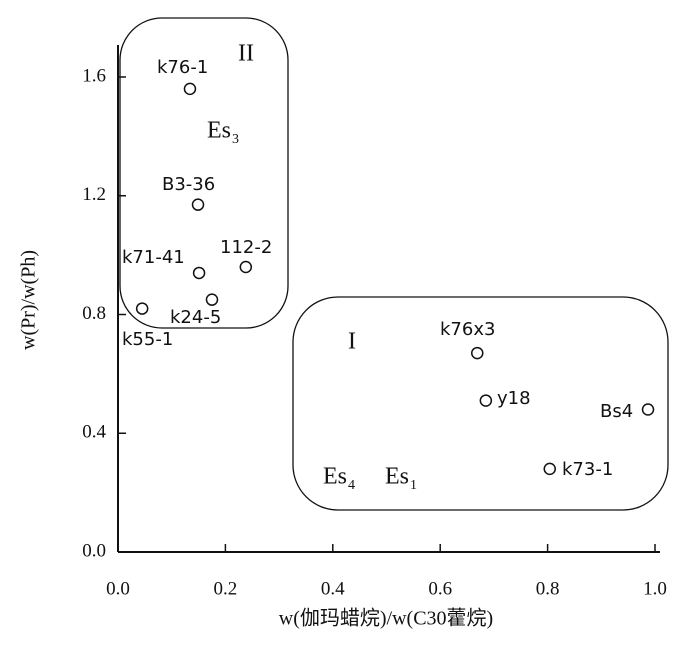 This screenshot has height=658, width=700. Describe the element at coordinates (204, 173) in the screenshot. I see `group-box-ii` at that location.